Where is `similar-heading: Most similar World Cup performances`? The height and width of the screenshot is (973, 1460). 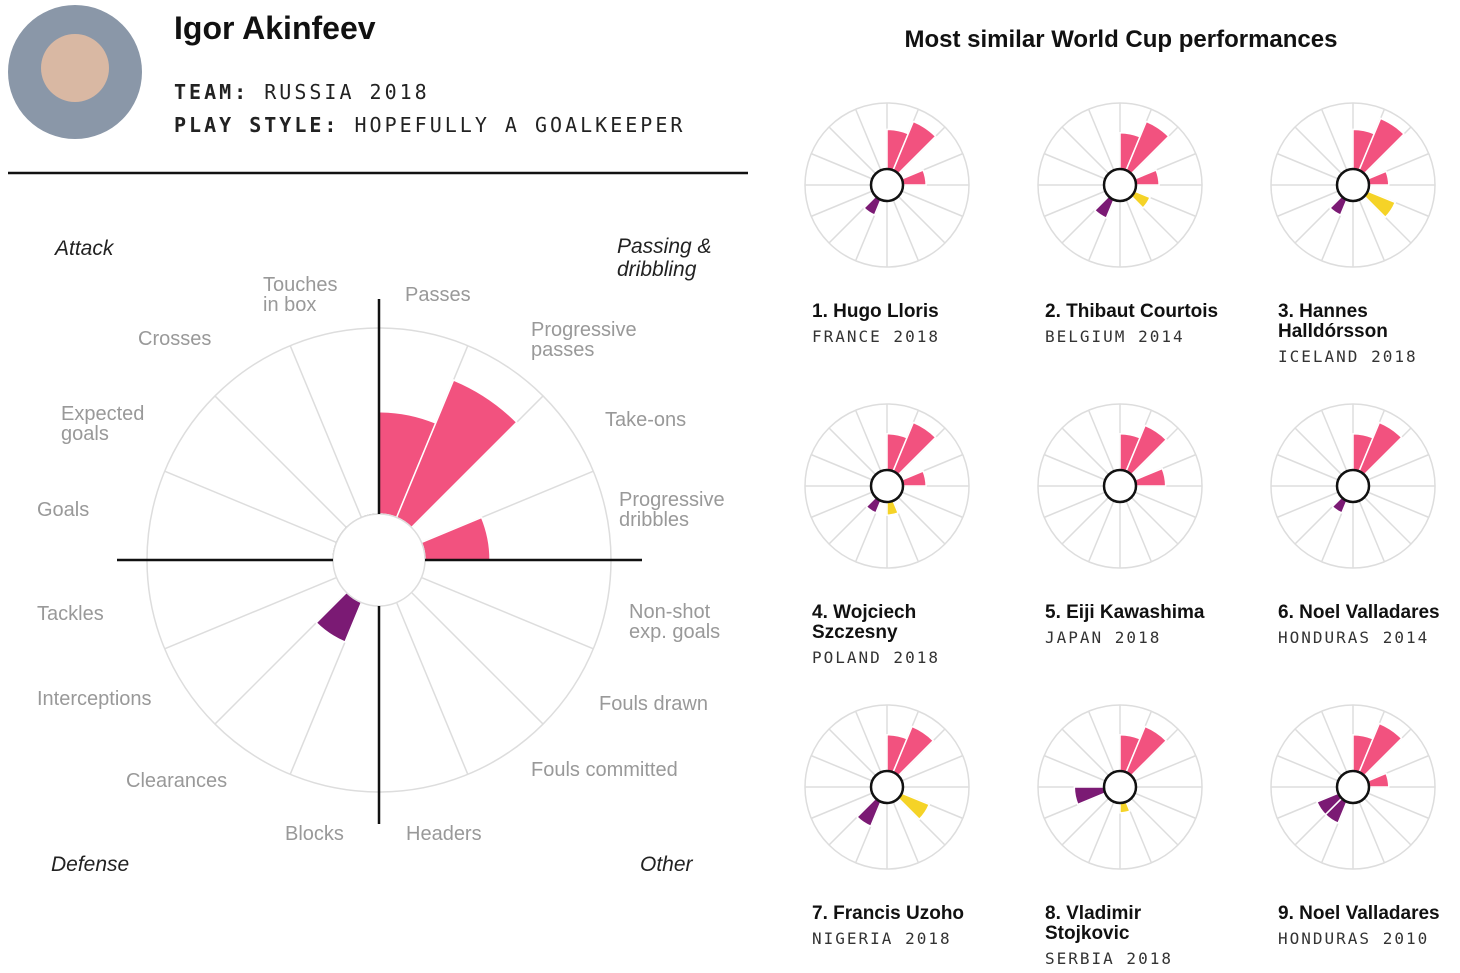
similar-heading: Most similar World Cup performances is located at coordinates (1121, 39).